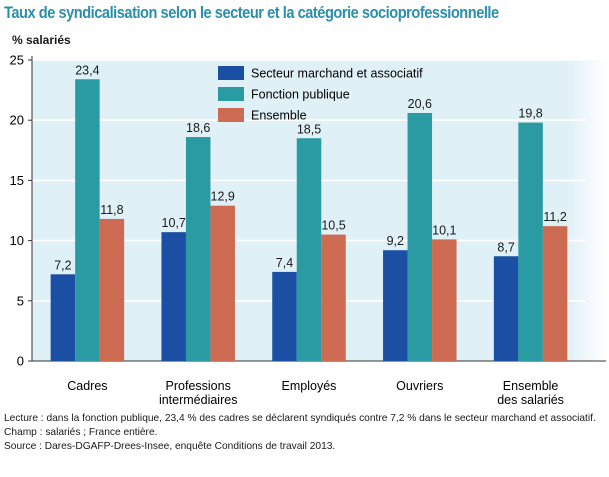 The width and height of the screenshot is (609, 477). I want to click on y-axis-label: % salariés, so click(41, 40).